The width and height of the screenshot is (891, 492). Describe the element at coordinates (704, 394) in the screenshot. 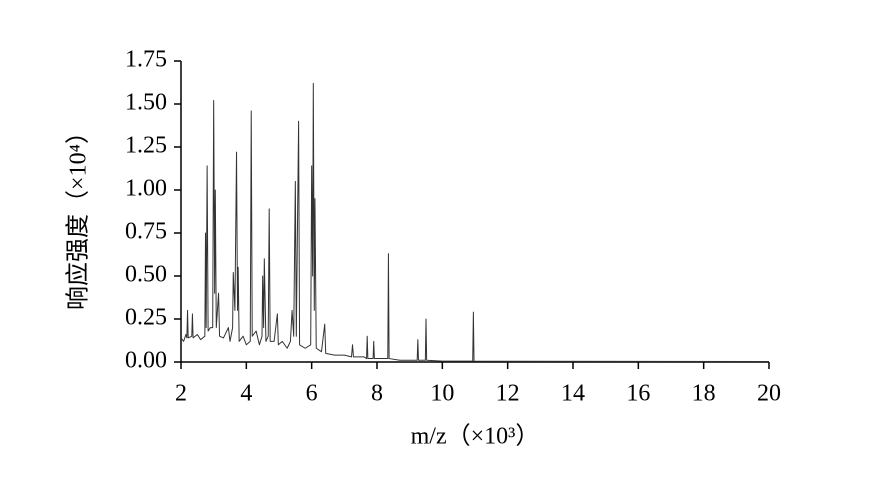

I see `x-tick-label: 18` at that location.